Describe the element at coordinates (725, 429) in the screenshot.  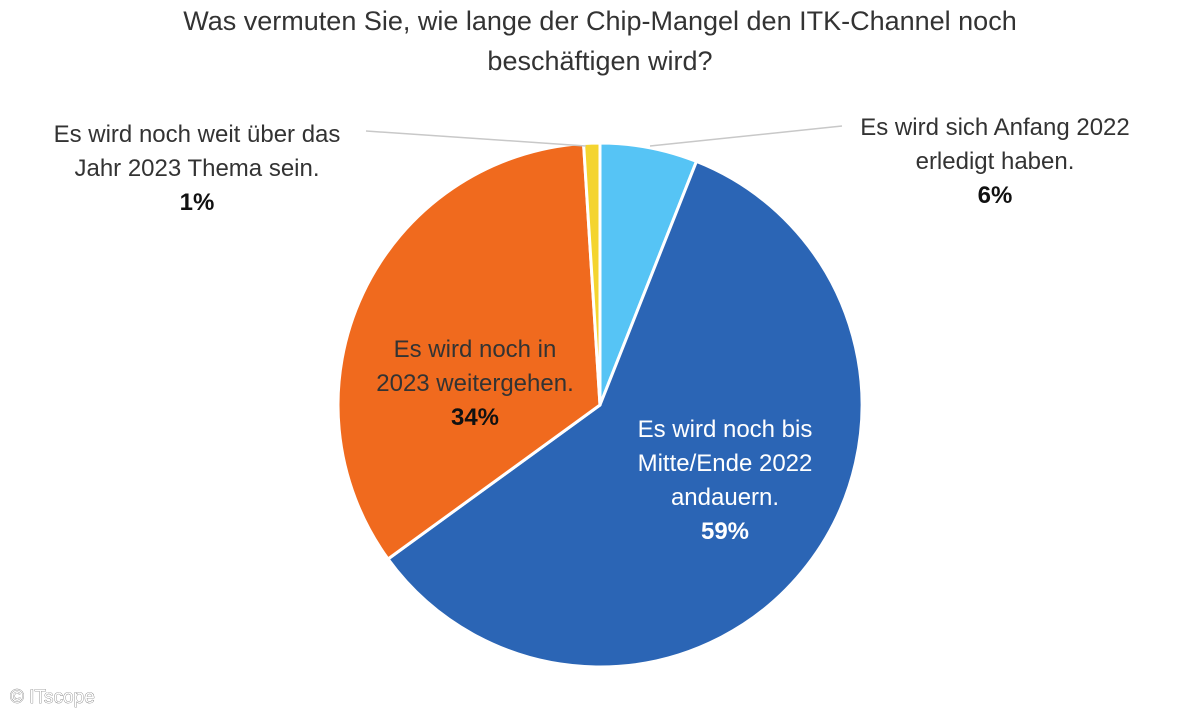
I see `slice-label-1-line-0: Es wird noch bis` at that location.